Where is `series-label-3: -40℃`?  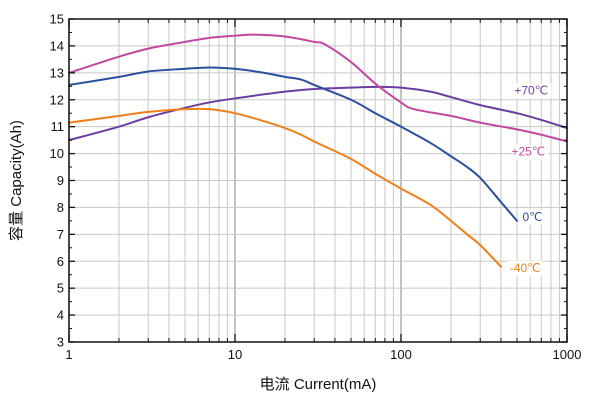 series-label-3: -40℃ is located at coordinates (525, 268).